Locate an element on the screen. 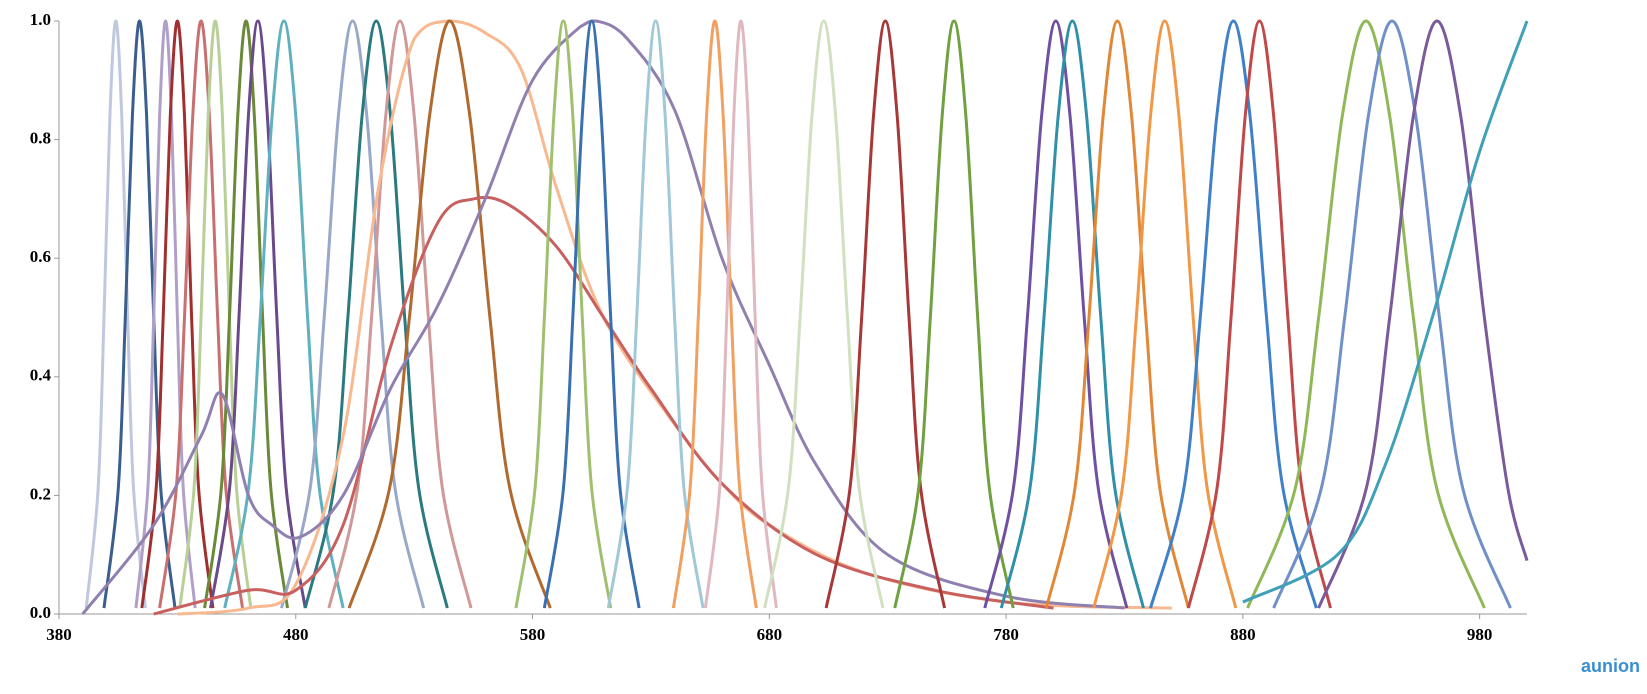 The height and width of the screenshot is (694, 1647). y-tick-label: 0.6 is located at coordinates (40, 256).